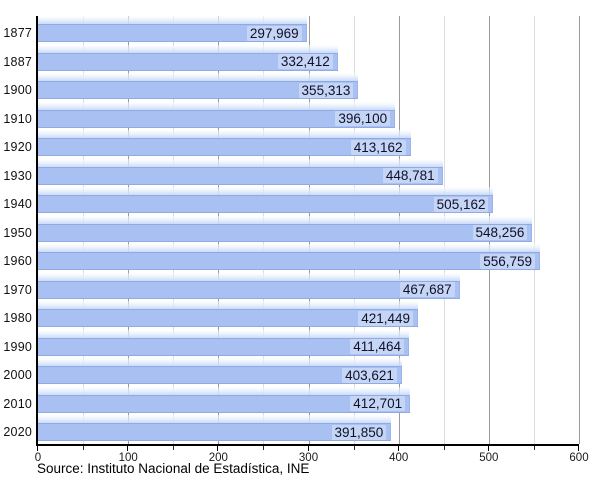 The width and height of the screenshot is (600, 480). I want to click on y-axis-year-label: 1940, so click(17, 204).